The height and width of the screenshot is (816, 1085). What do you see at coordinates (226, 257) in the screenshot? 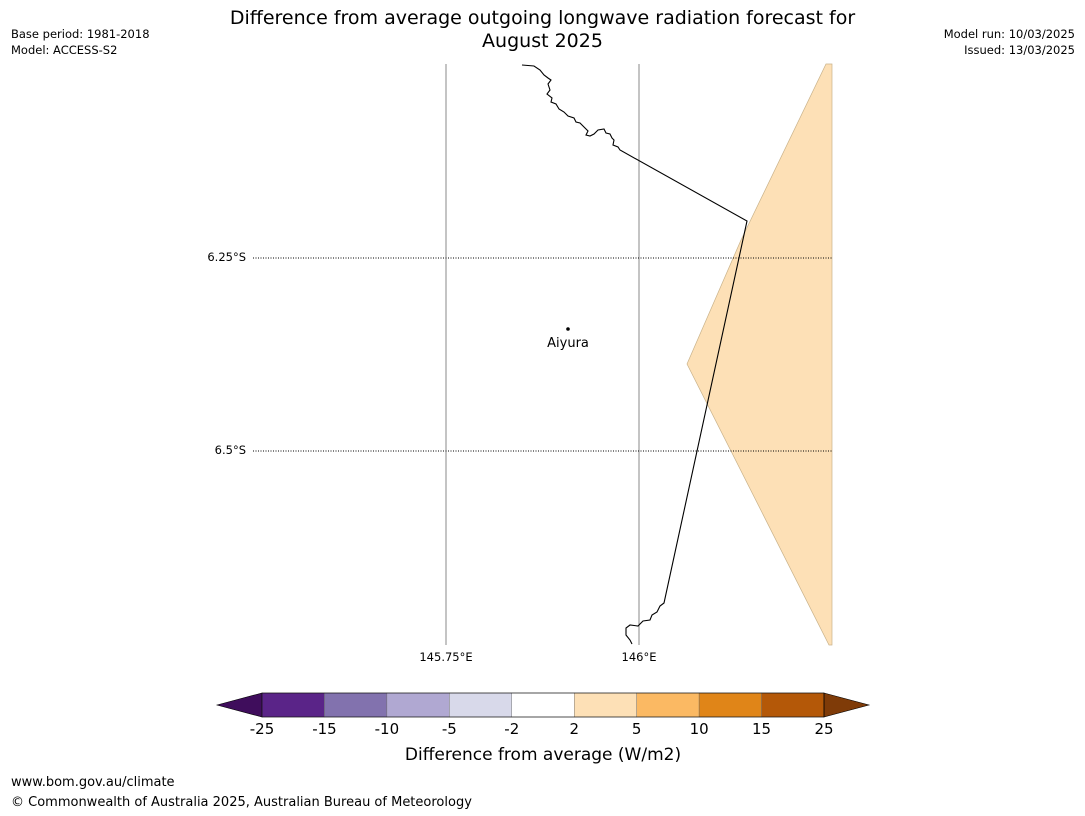
I see `lat-label-6-25: 6.25°S` at bounding box center [226, 257].